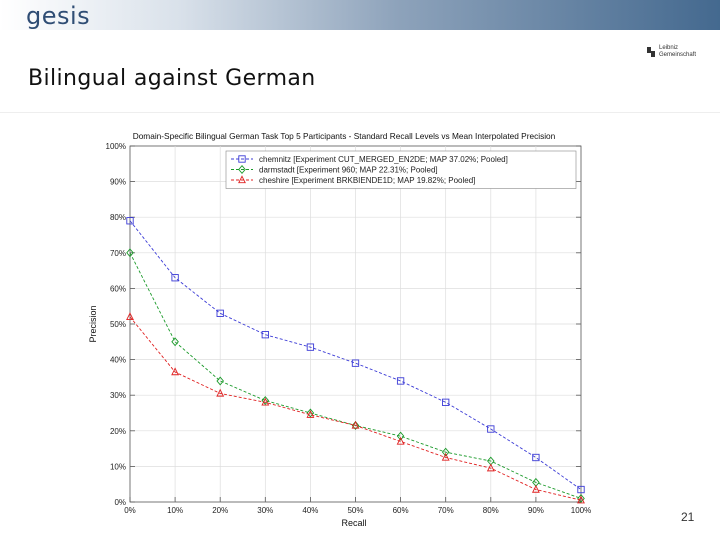  I want to click on x-tick-label: 70%, so click(446, 510).